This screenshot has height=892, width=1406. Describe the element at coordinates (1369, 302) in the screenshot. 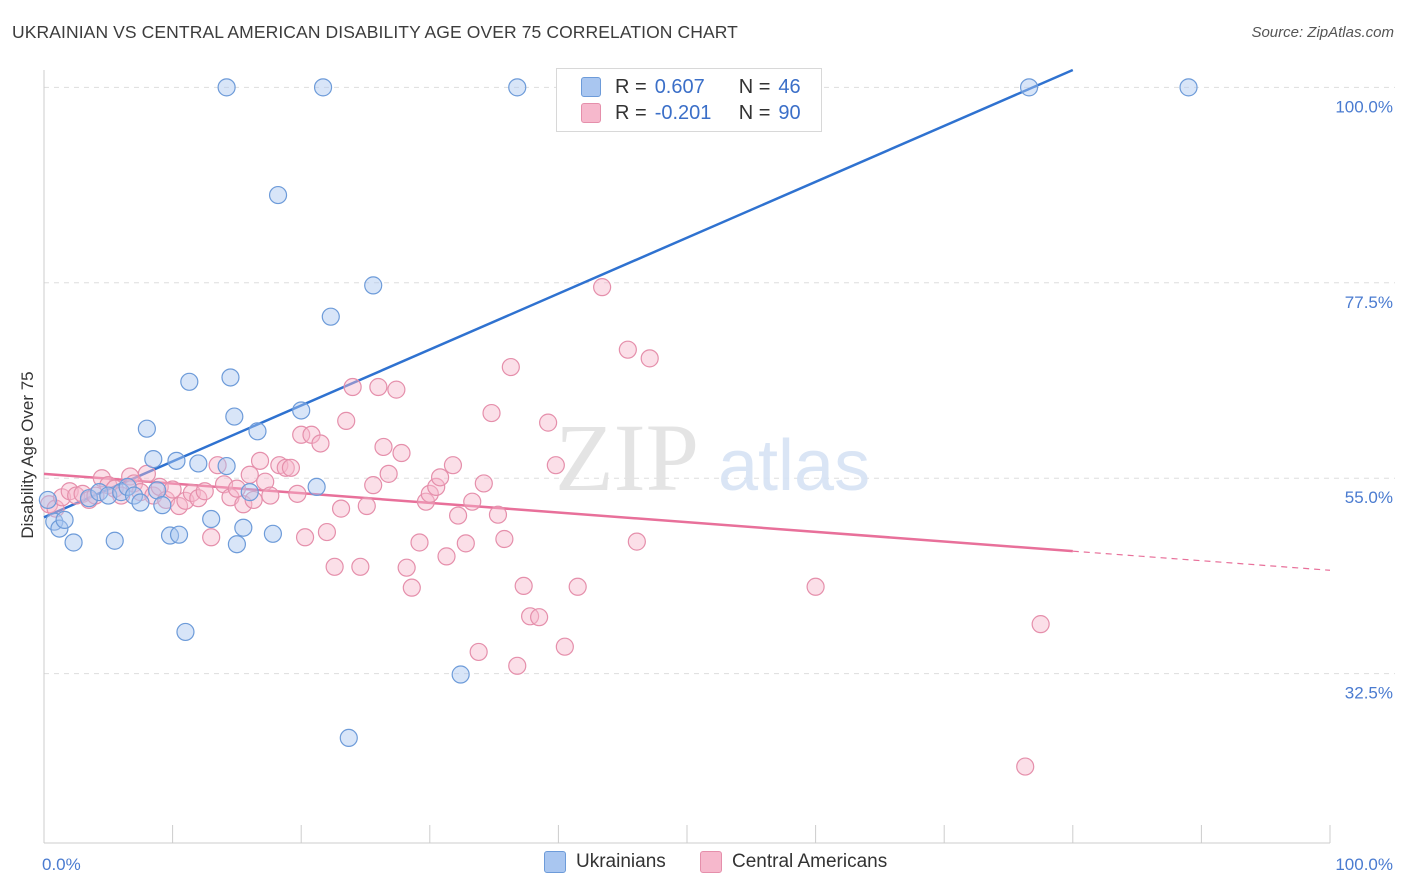

I see `y-tick-label: 77.5%` at that location.